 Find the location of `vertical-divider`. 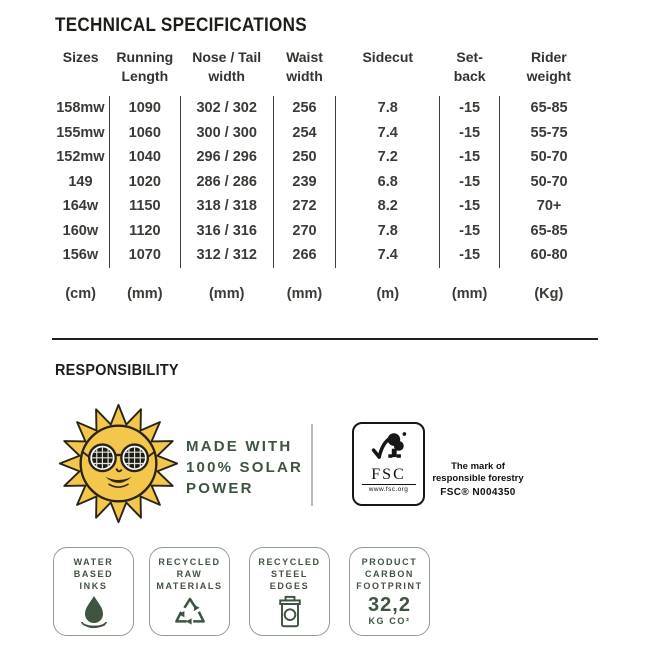

vertical-divider is located at coordinates (312, 465).